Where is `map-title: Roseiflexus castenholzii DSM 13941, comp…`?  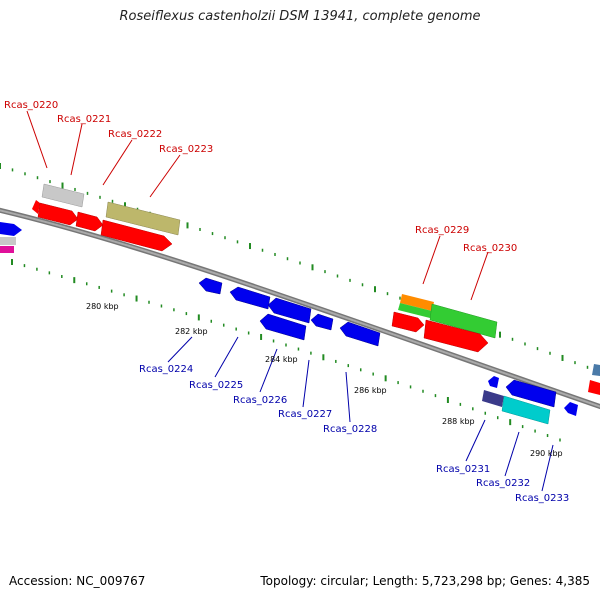 map-title: Roseiflexus castenholzii DSM 13941, comp… is located at coordinates (300, 16).